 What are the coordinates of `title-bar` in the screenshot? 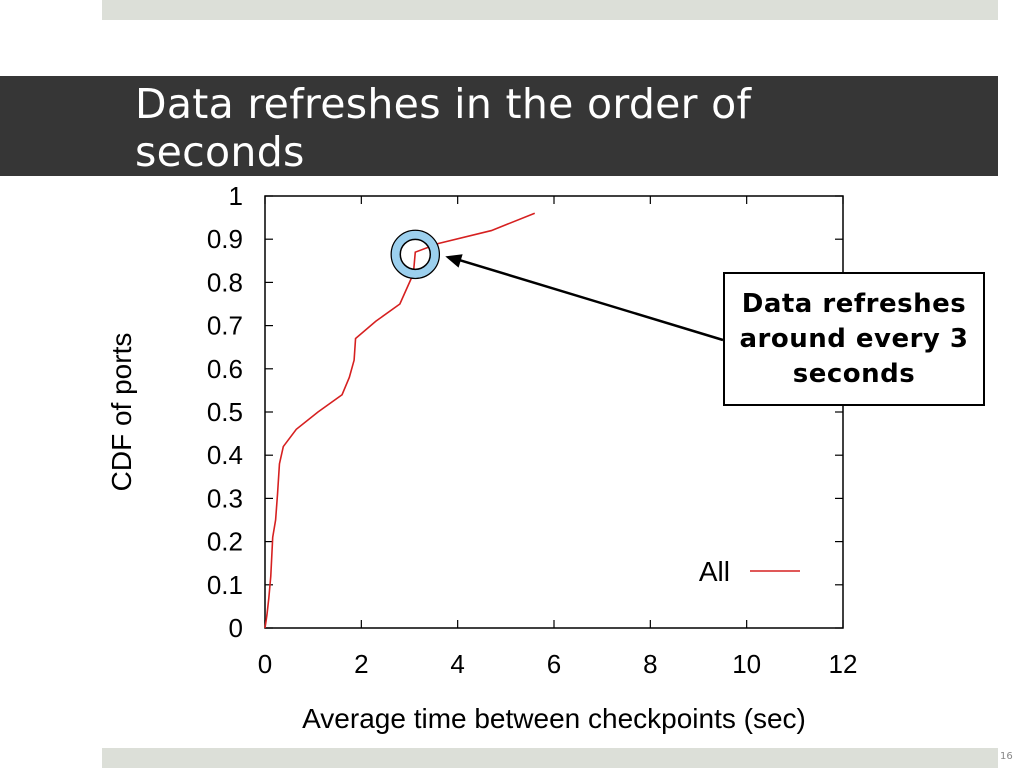 It's located at (499, 126).